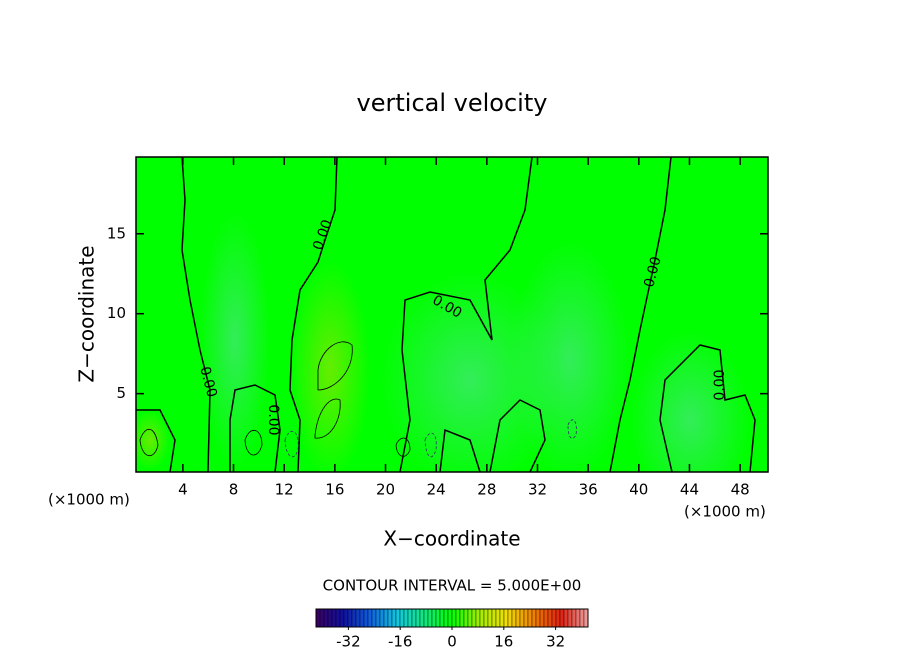  Describe the element at coordinates (284, 490) in the screenshot. I see `x-tick-label: 12` at that location.